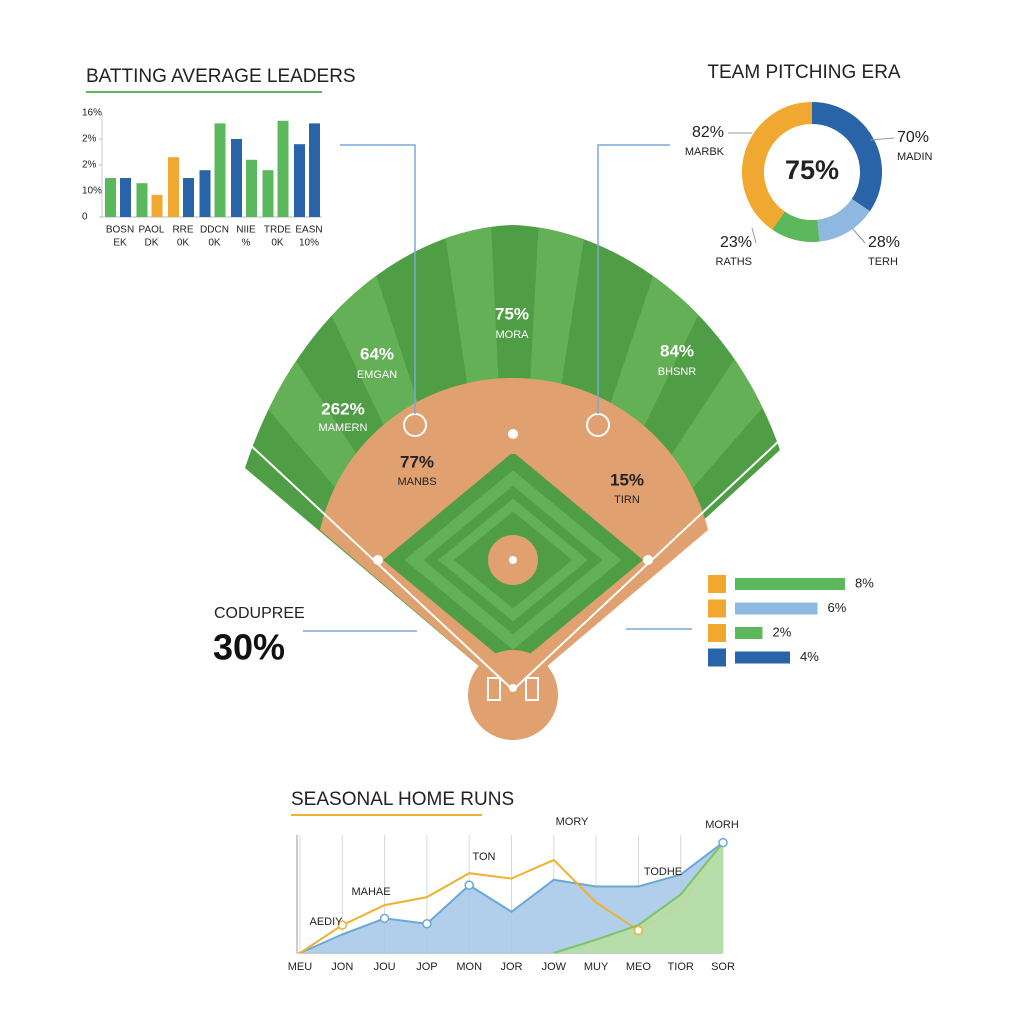  I want to click on field-name: BHSNR, so click(677, 372).